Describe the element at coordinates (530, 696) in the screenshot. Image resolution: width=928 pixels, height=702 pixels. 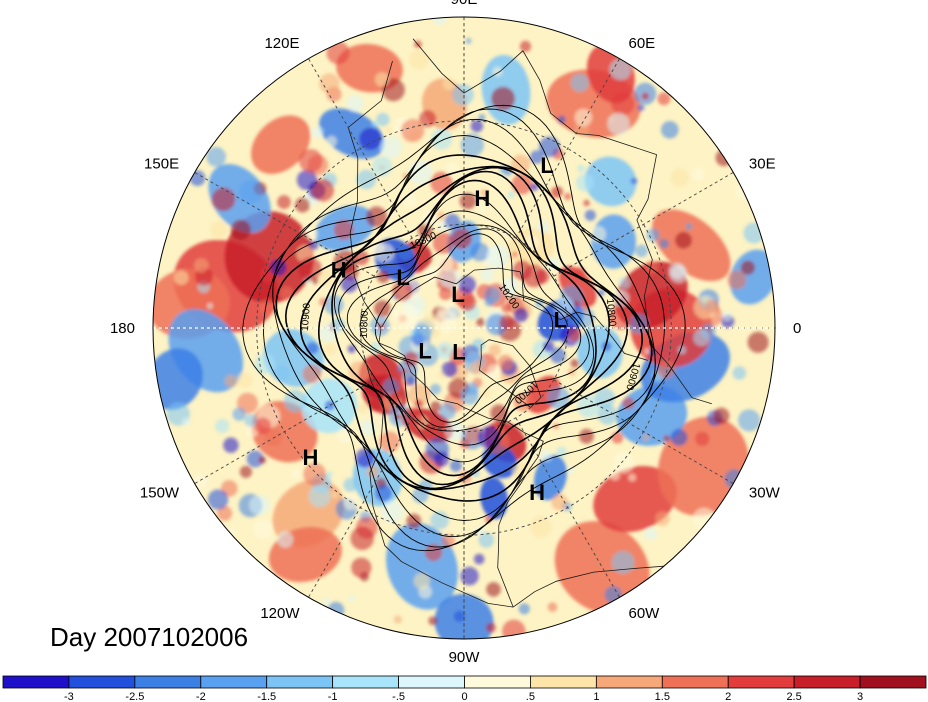
I see `colorbar-tick-label: .5` at that location.